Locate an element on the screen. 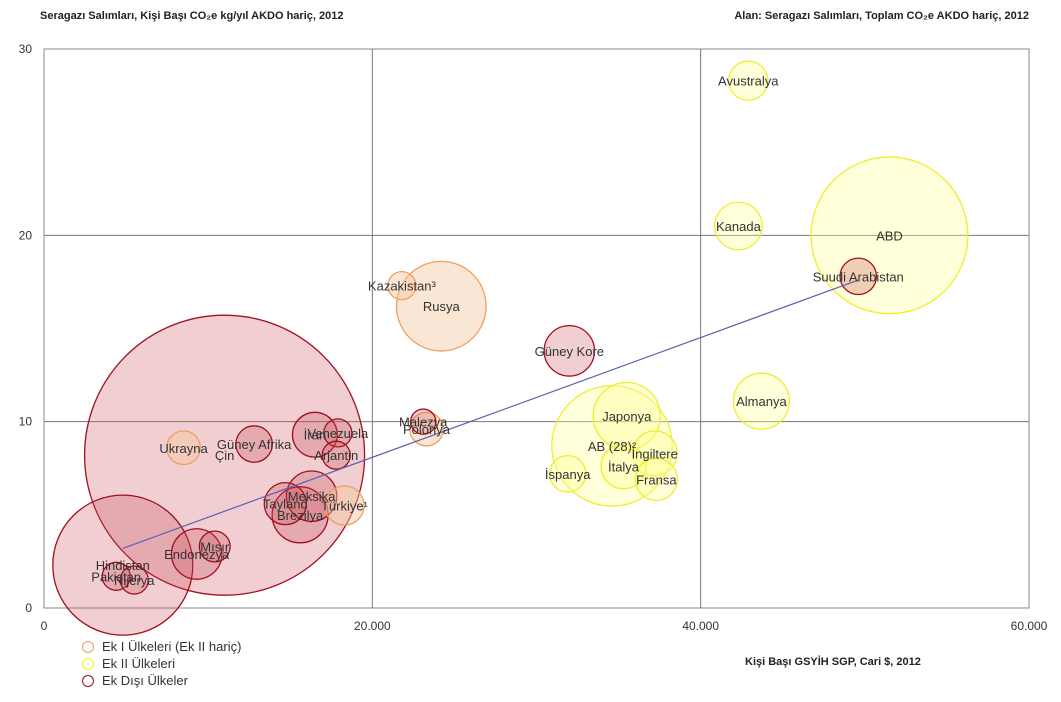 Image resolution: width=1061 pixels, height=702 pixels. label-türkiye: Türkiye¹ is located at coordinates (345, 506).